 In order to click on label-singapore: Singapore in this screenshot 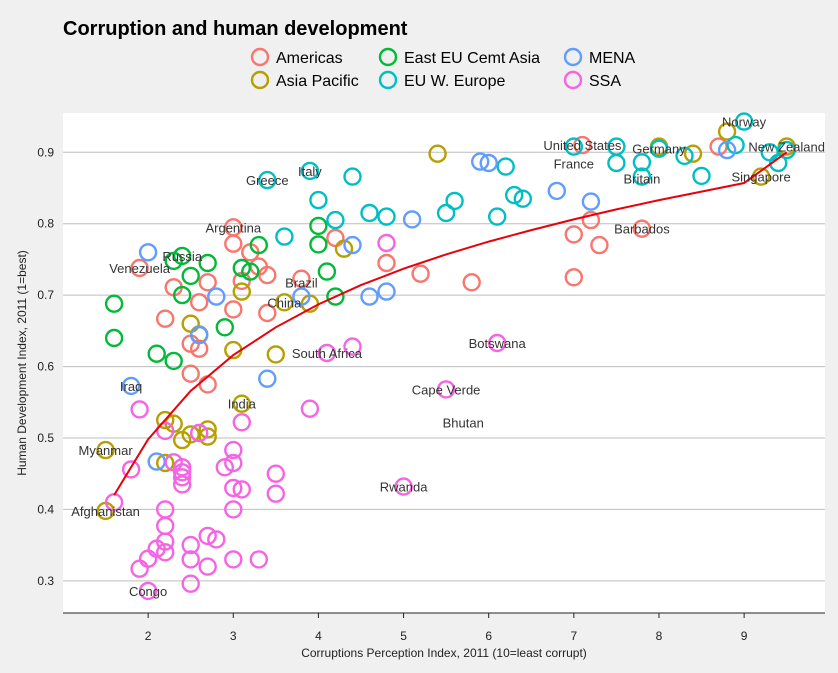, I will do `click(760, 177)`.